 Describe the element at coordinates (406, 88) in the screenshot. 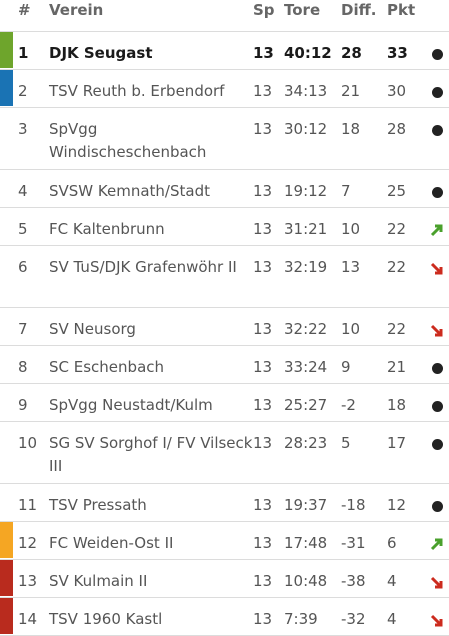

I see `points-cell: 30` at that location.